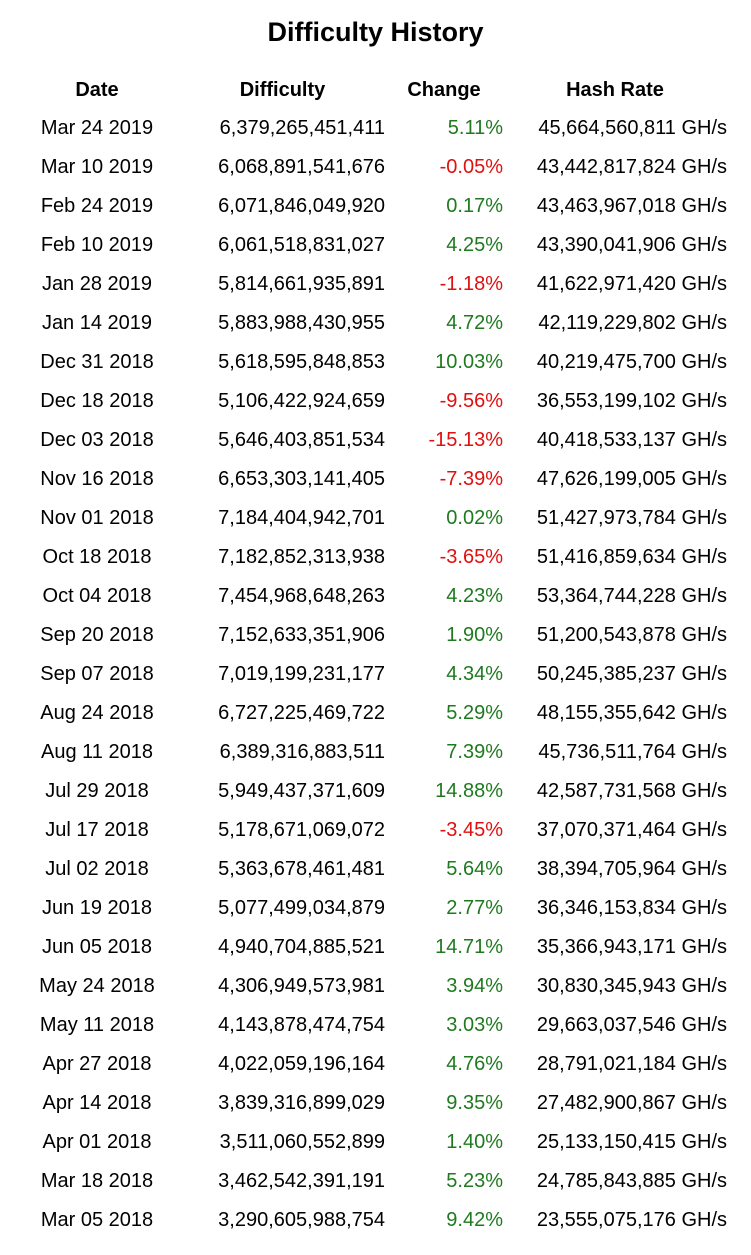 The image size is (751, 1255). Describe the element at coordinates (474, 596) in the screenshot. I see `change-cell: 4.23%` at that location.